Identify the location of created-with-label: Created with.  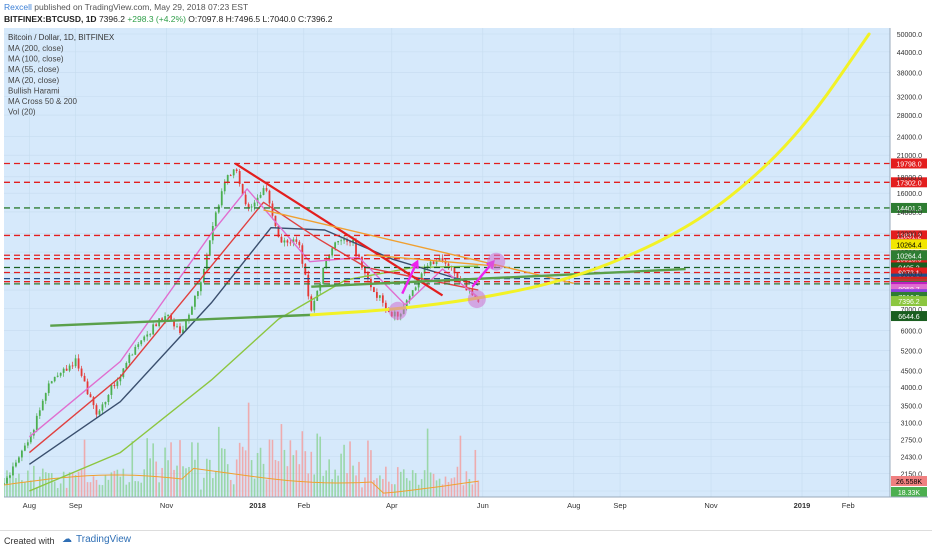
(29, 541).